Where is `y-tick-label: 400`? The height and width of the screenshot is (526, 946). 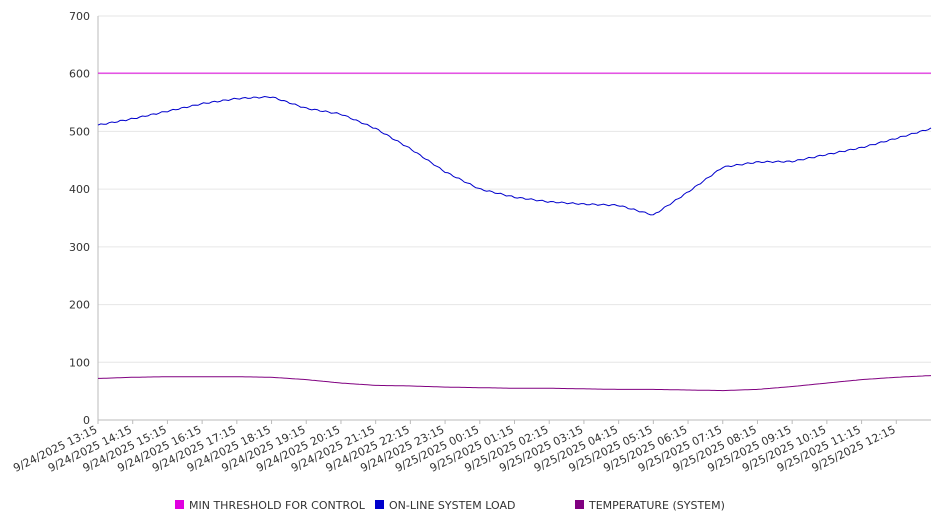
y-tick-label: 400 is located at coordinates (79, 189).